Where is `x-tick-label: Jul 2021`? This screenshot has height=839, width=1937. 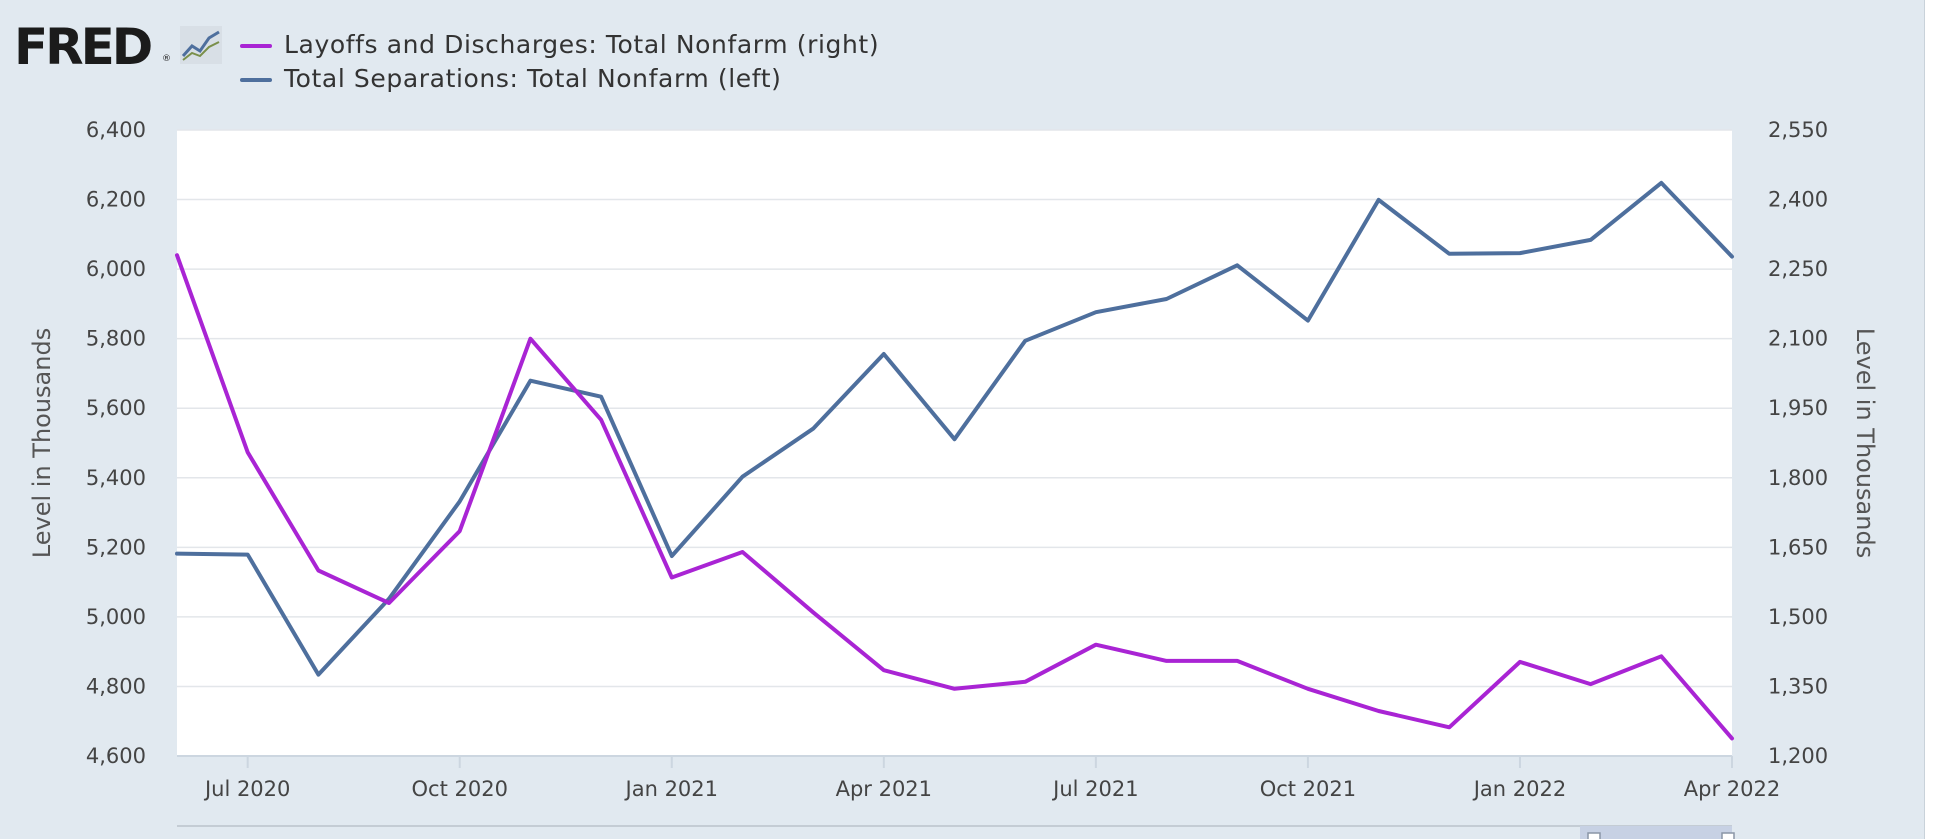 x-tick-label: Jul 2021 is located at coordinates (1094, 789).